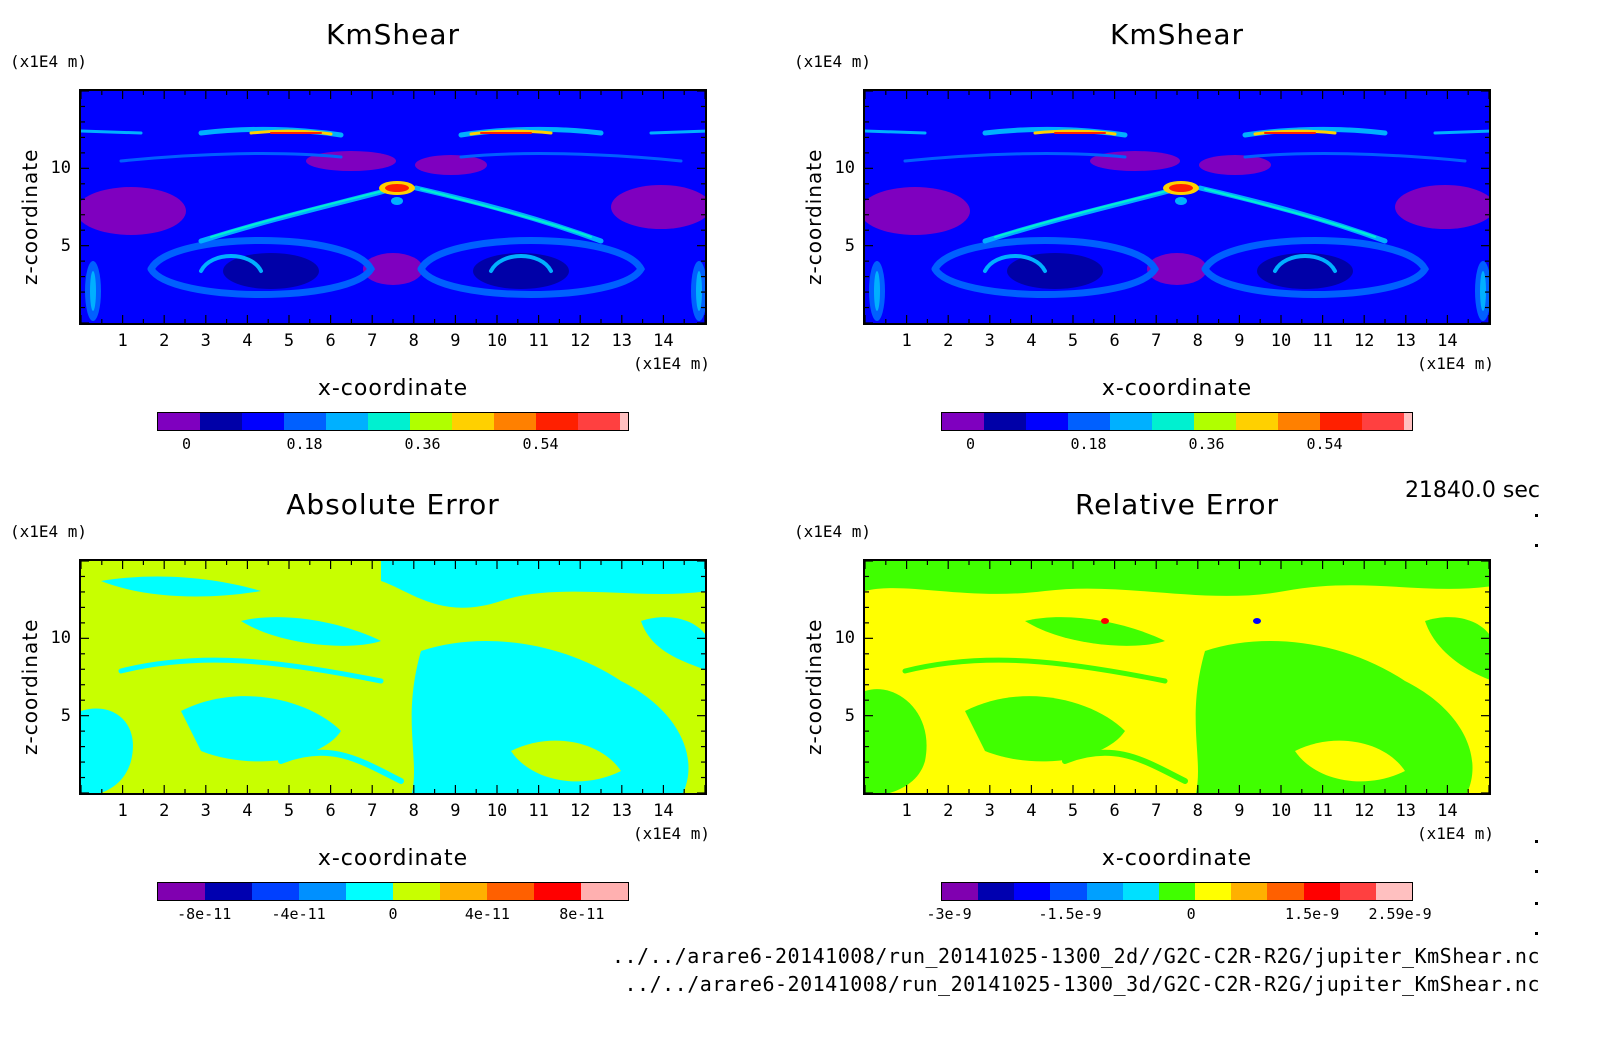 The image size is (1604, 1054). Describe the element at coordinates (1015, 263) in the screenshot. I see `swirl-highlight` at that location.